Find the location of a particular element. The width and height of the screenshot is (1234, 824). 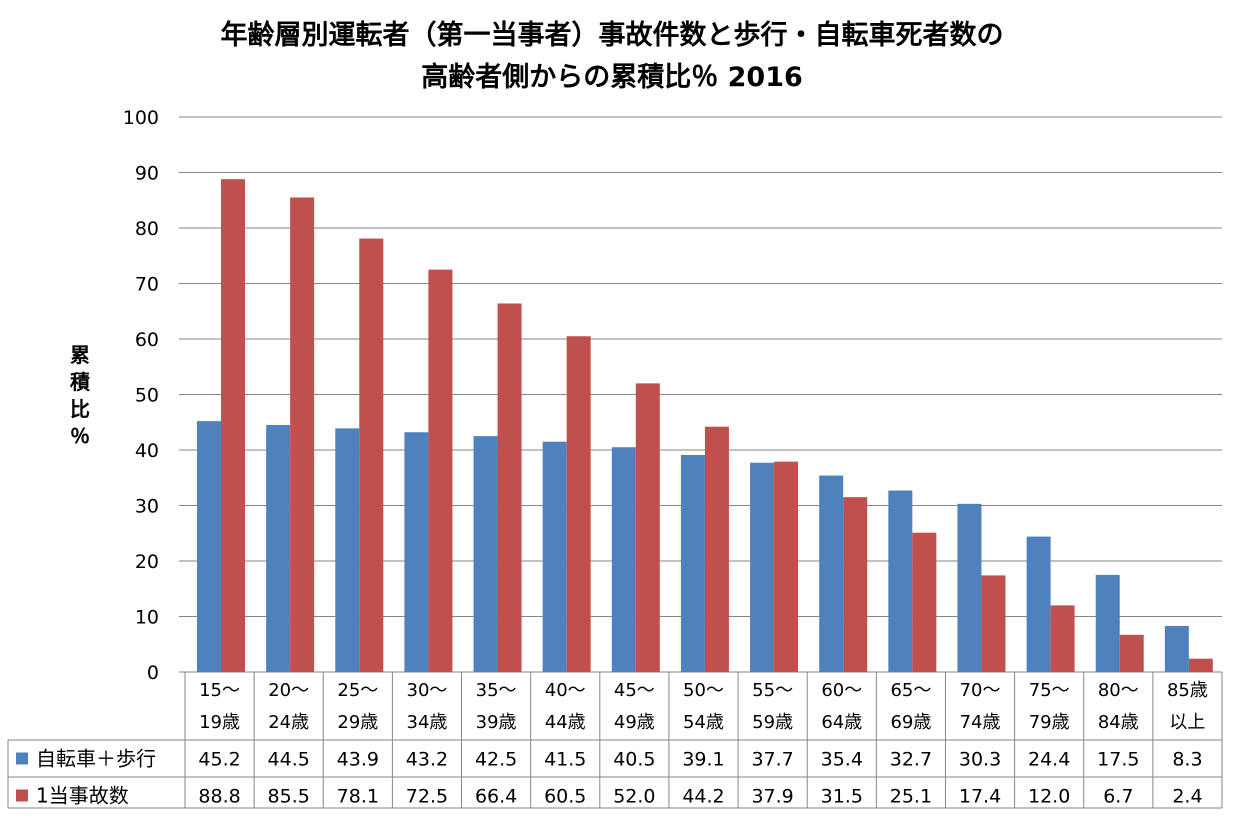

data-label: 43.9 is located at coordinates (358, 760).